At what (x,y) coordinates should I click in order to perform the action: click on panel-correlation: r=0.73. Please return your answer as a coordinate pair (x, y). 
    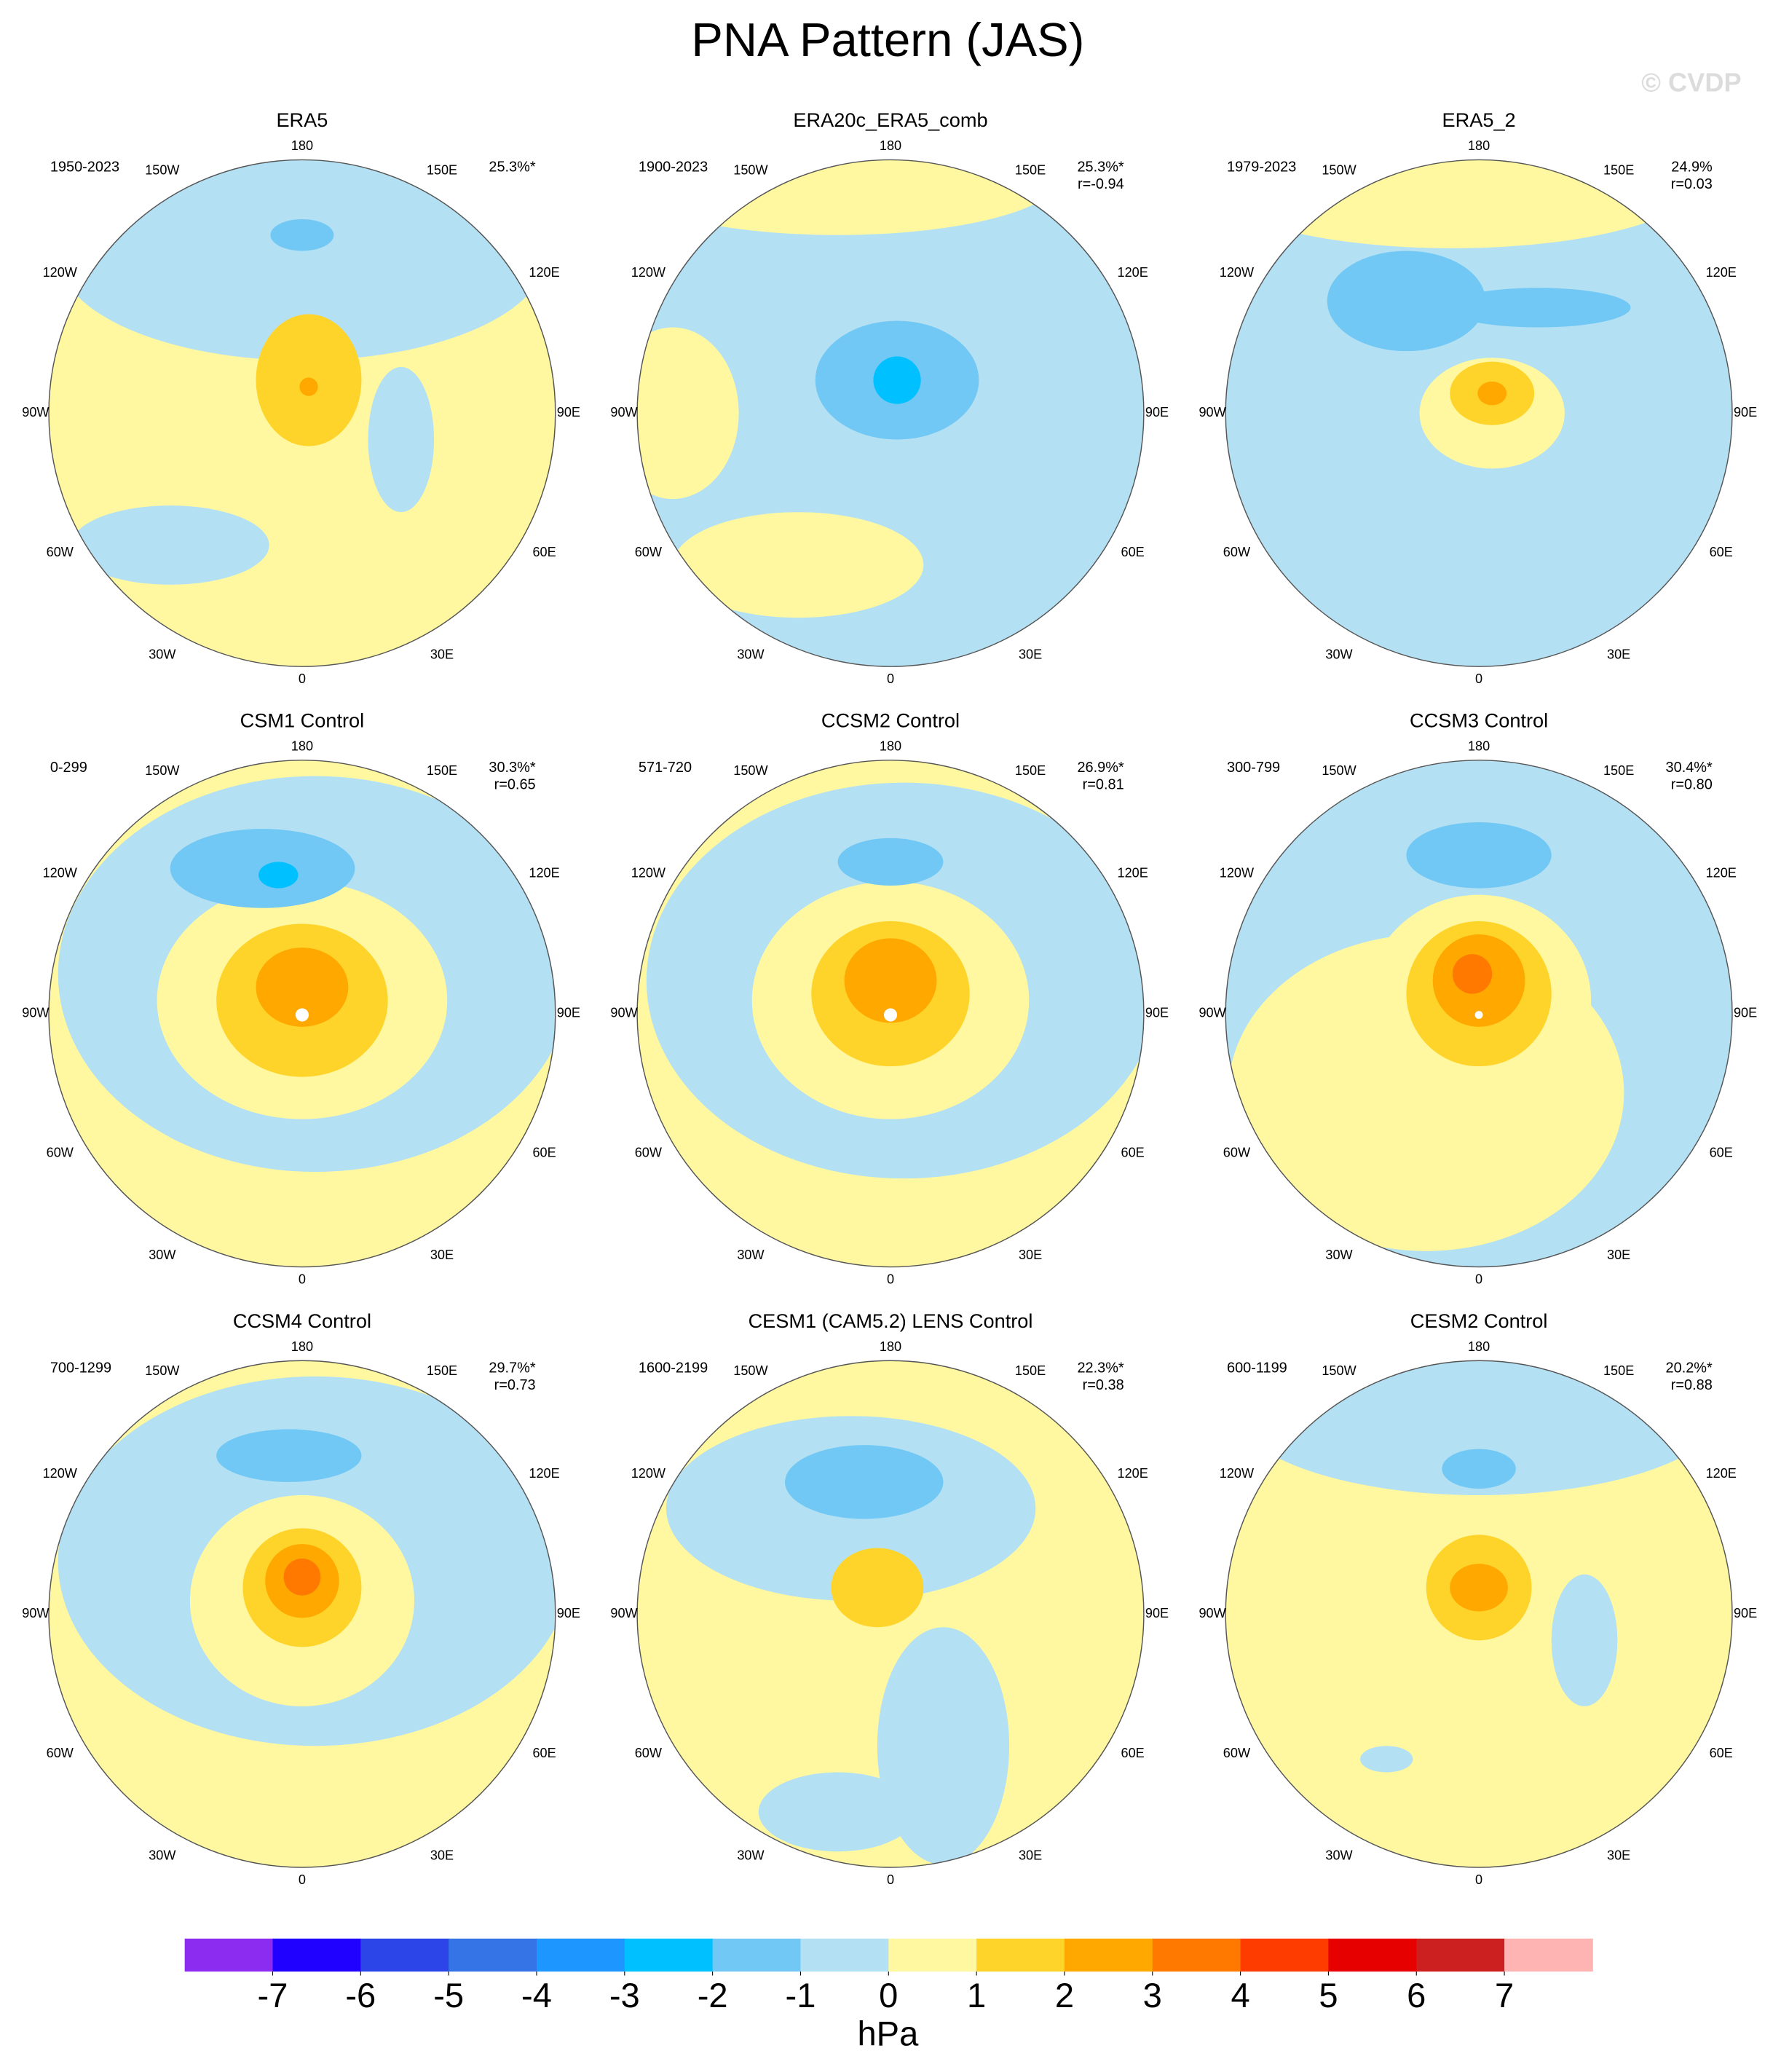
    Looking at the image, I should click on (515, 1385).